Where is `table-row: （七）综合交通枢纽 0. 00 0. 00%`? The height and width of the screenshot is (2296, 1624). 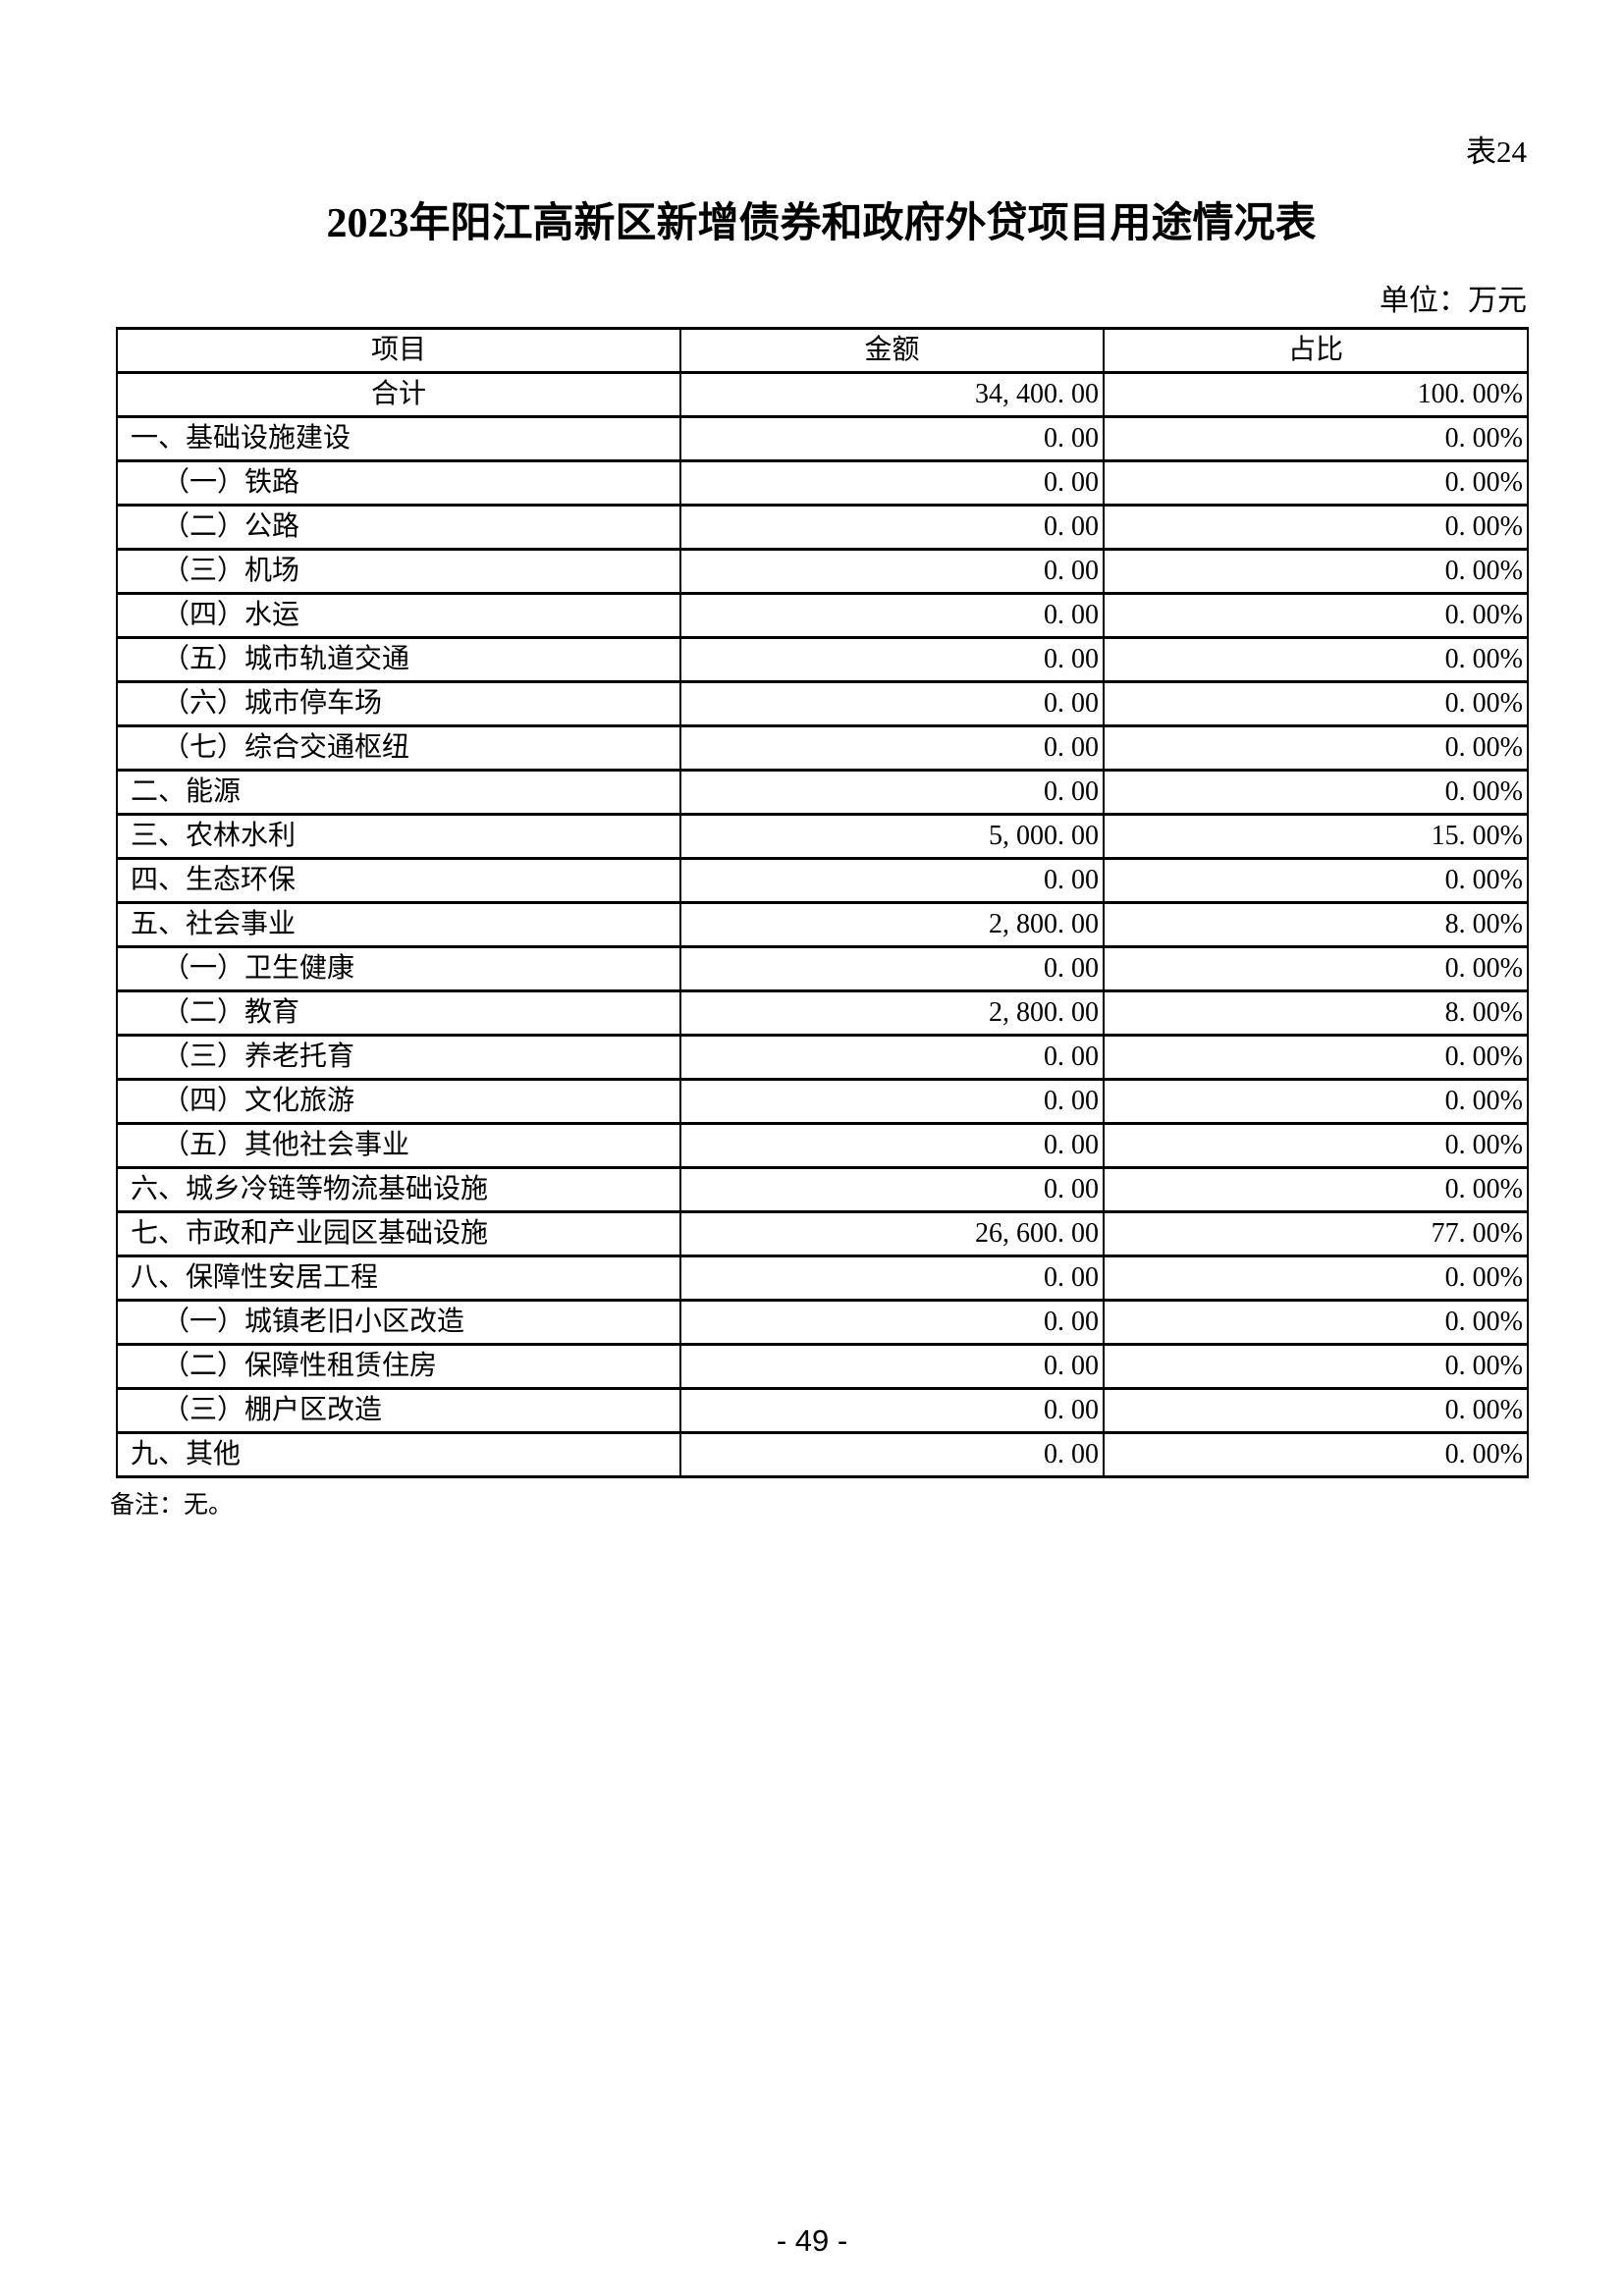 table-row: （七）综合交通枢纽 0. 00 0. 00% is located at coordinates (822, 748).